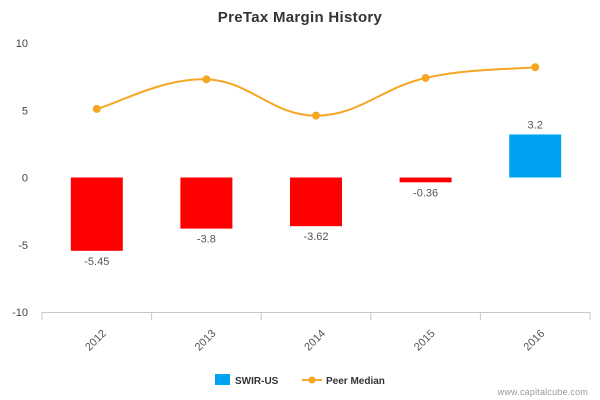 Image resolution: width=600 pixels, height=400 pixels. I want to click on legend-label-peer-median: Peer Median, so click(355, 381).